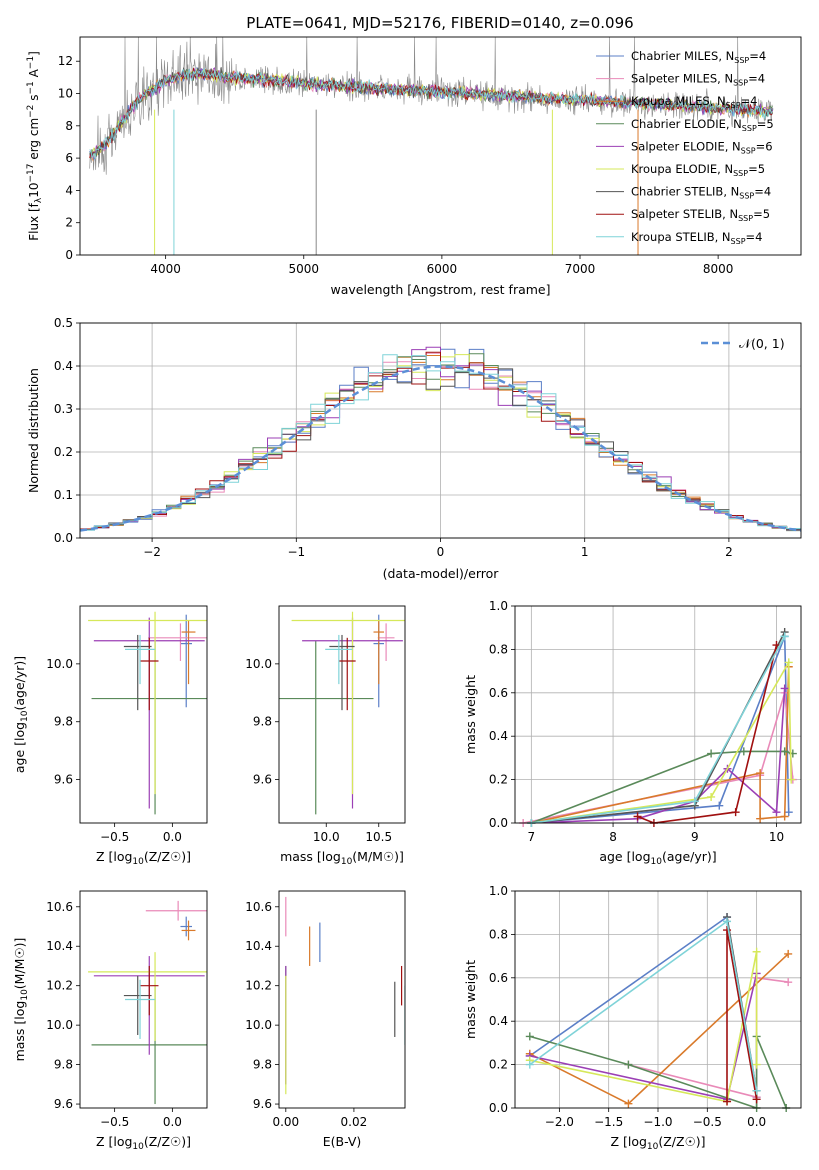 The width and height of the screenshot is (819, 1170). Describe the element at coordinates (701, 193) in the screenshot. I see `legend-label: Chabrier STELIB, NSSP=4` at that location.